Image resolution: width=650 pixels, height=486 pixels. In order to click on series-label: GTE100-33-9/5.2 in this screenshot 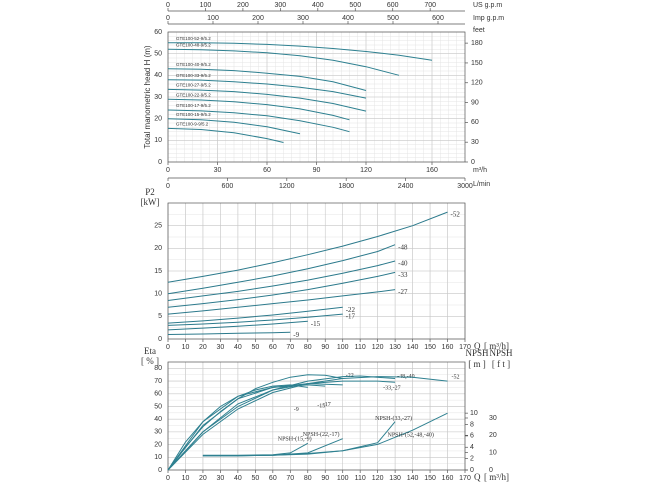, I will do `click(193, 75)`.